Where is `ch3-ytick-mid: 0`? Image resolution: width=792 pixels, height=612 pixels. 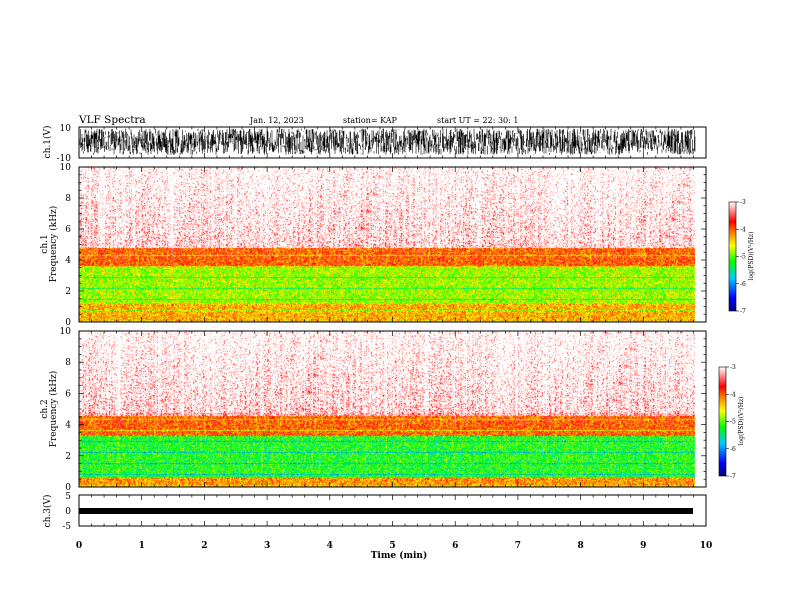 ch3-ytick-mid: 0 is located at coordinates (68, 512).